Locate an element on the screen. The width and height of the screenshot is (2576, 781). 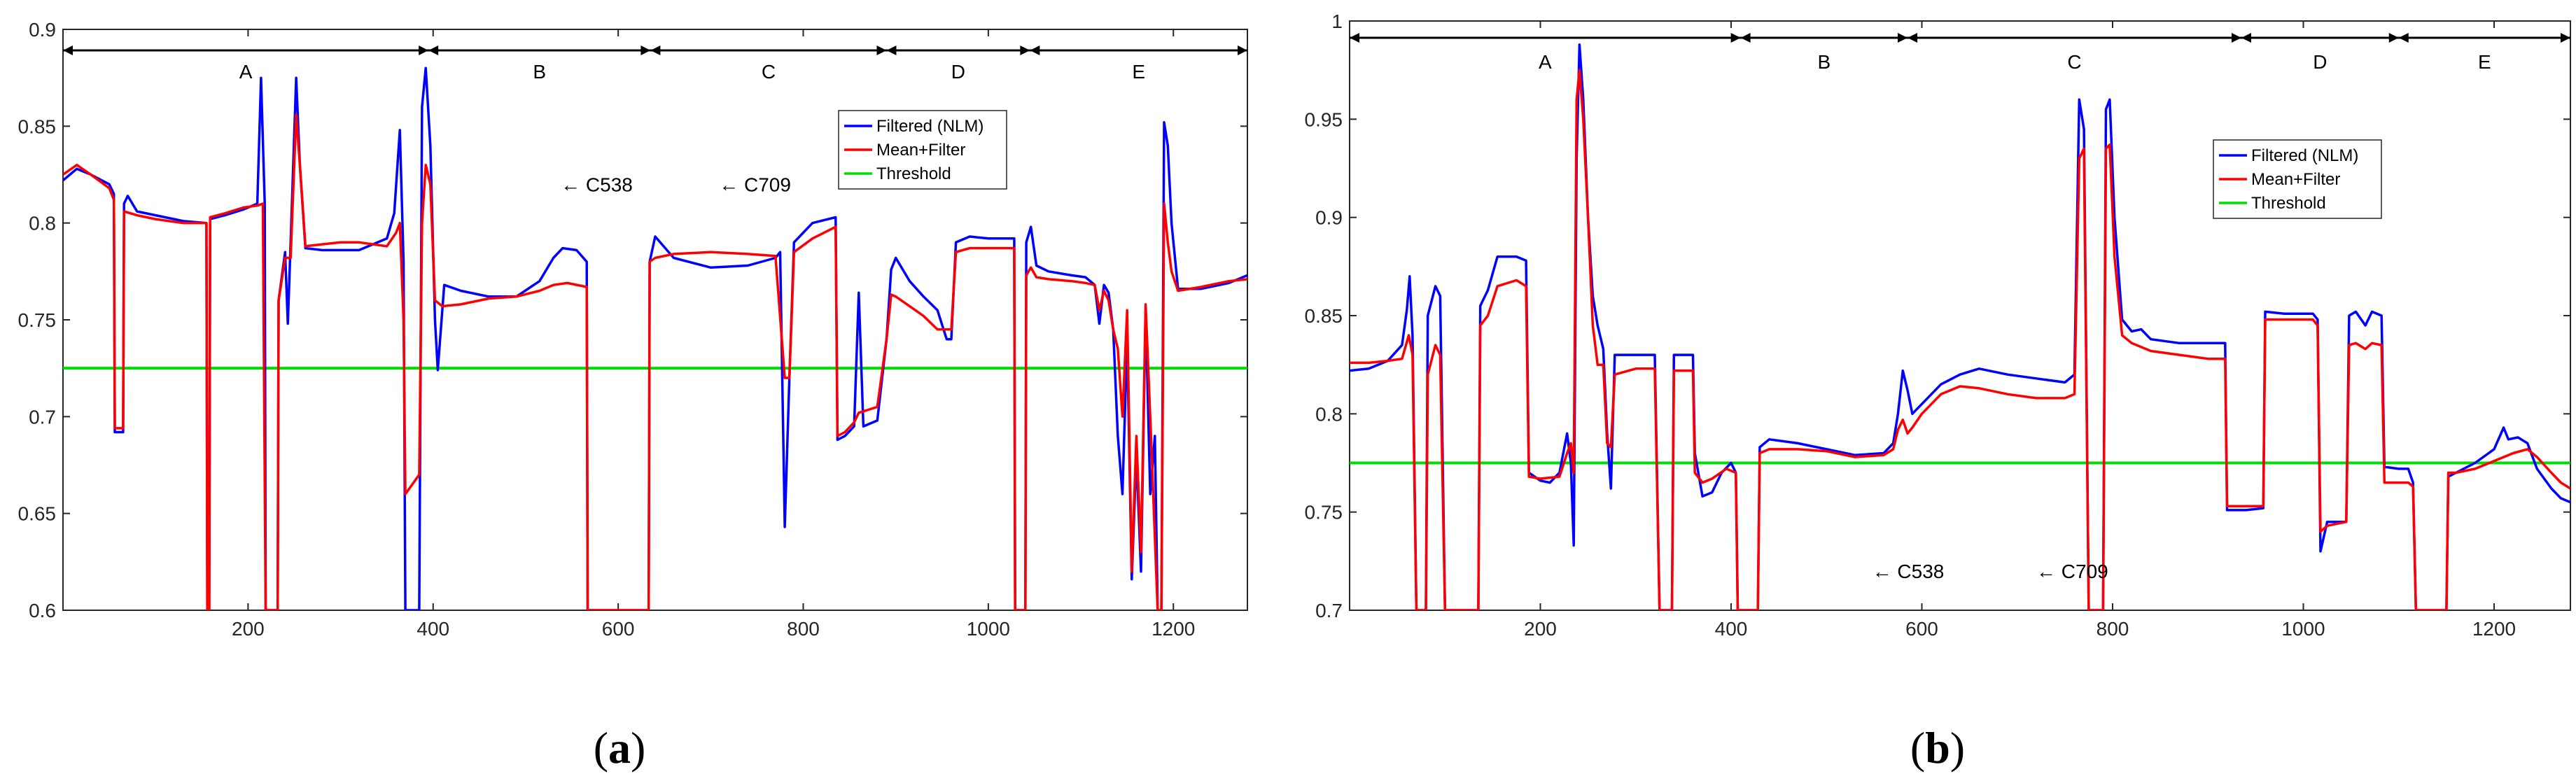
panel-label-letter: a is located at coordinates (619, 748).